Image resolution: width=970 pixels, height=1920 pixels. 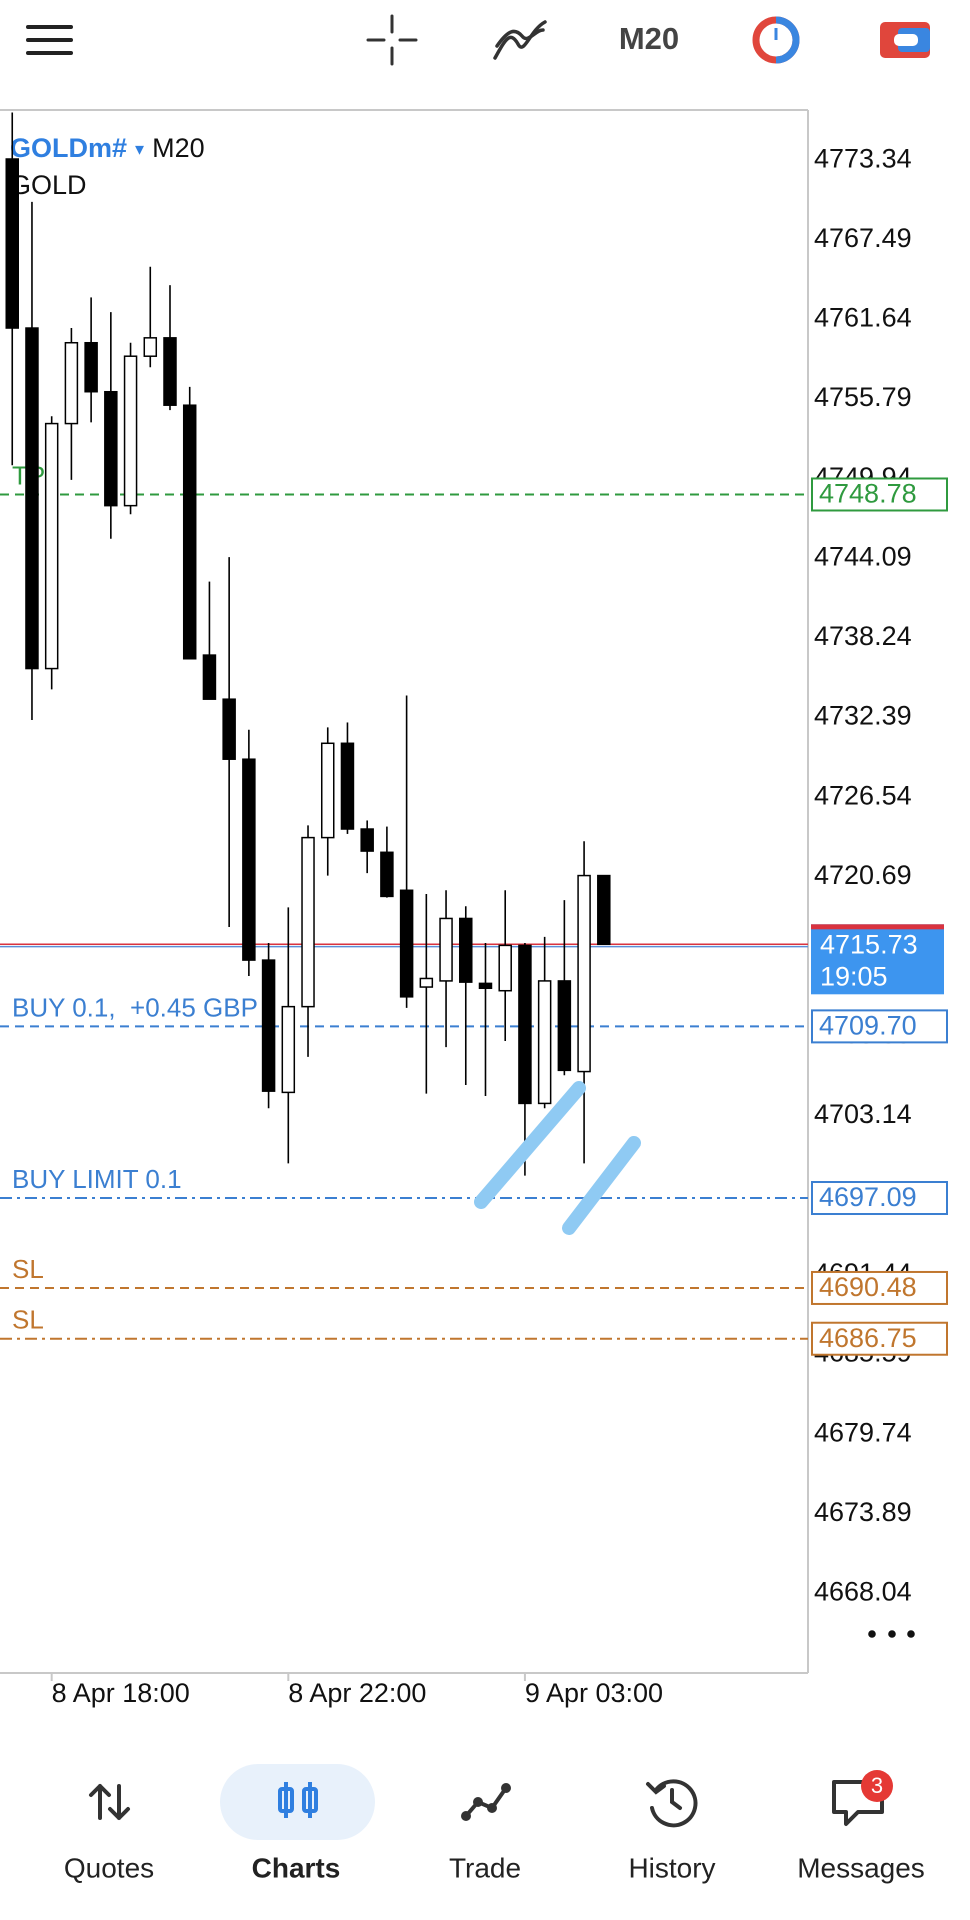 I want to click on symbol-description: GOLD, so click(x=48, y=185).